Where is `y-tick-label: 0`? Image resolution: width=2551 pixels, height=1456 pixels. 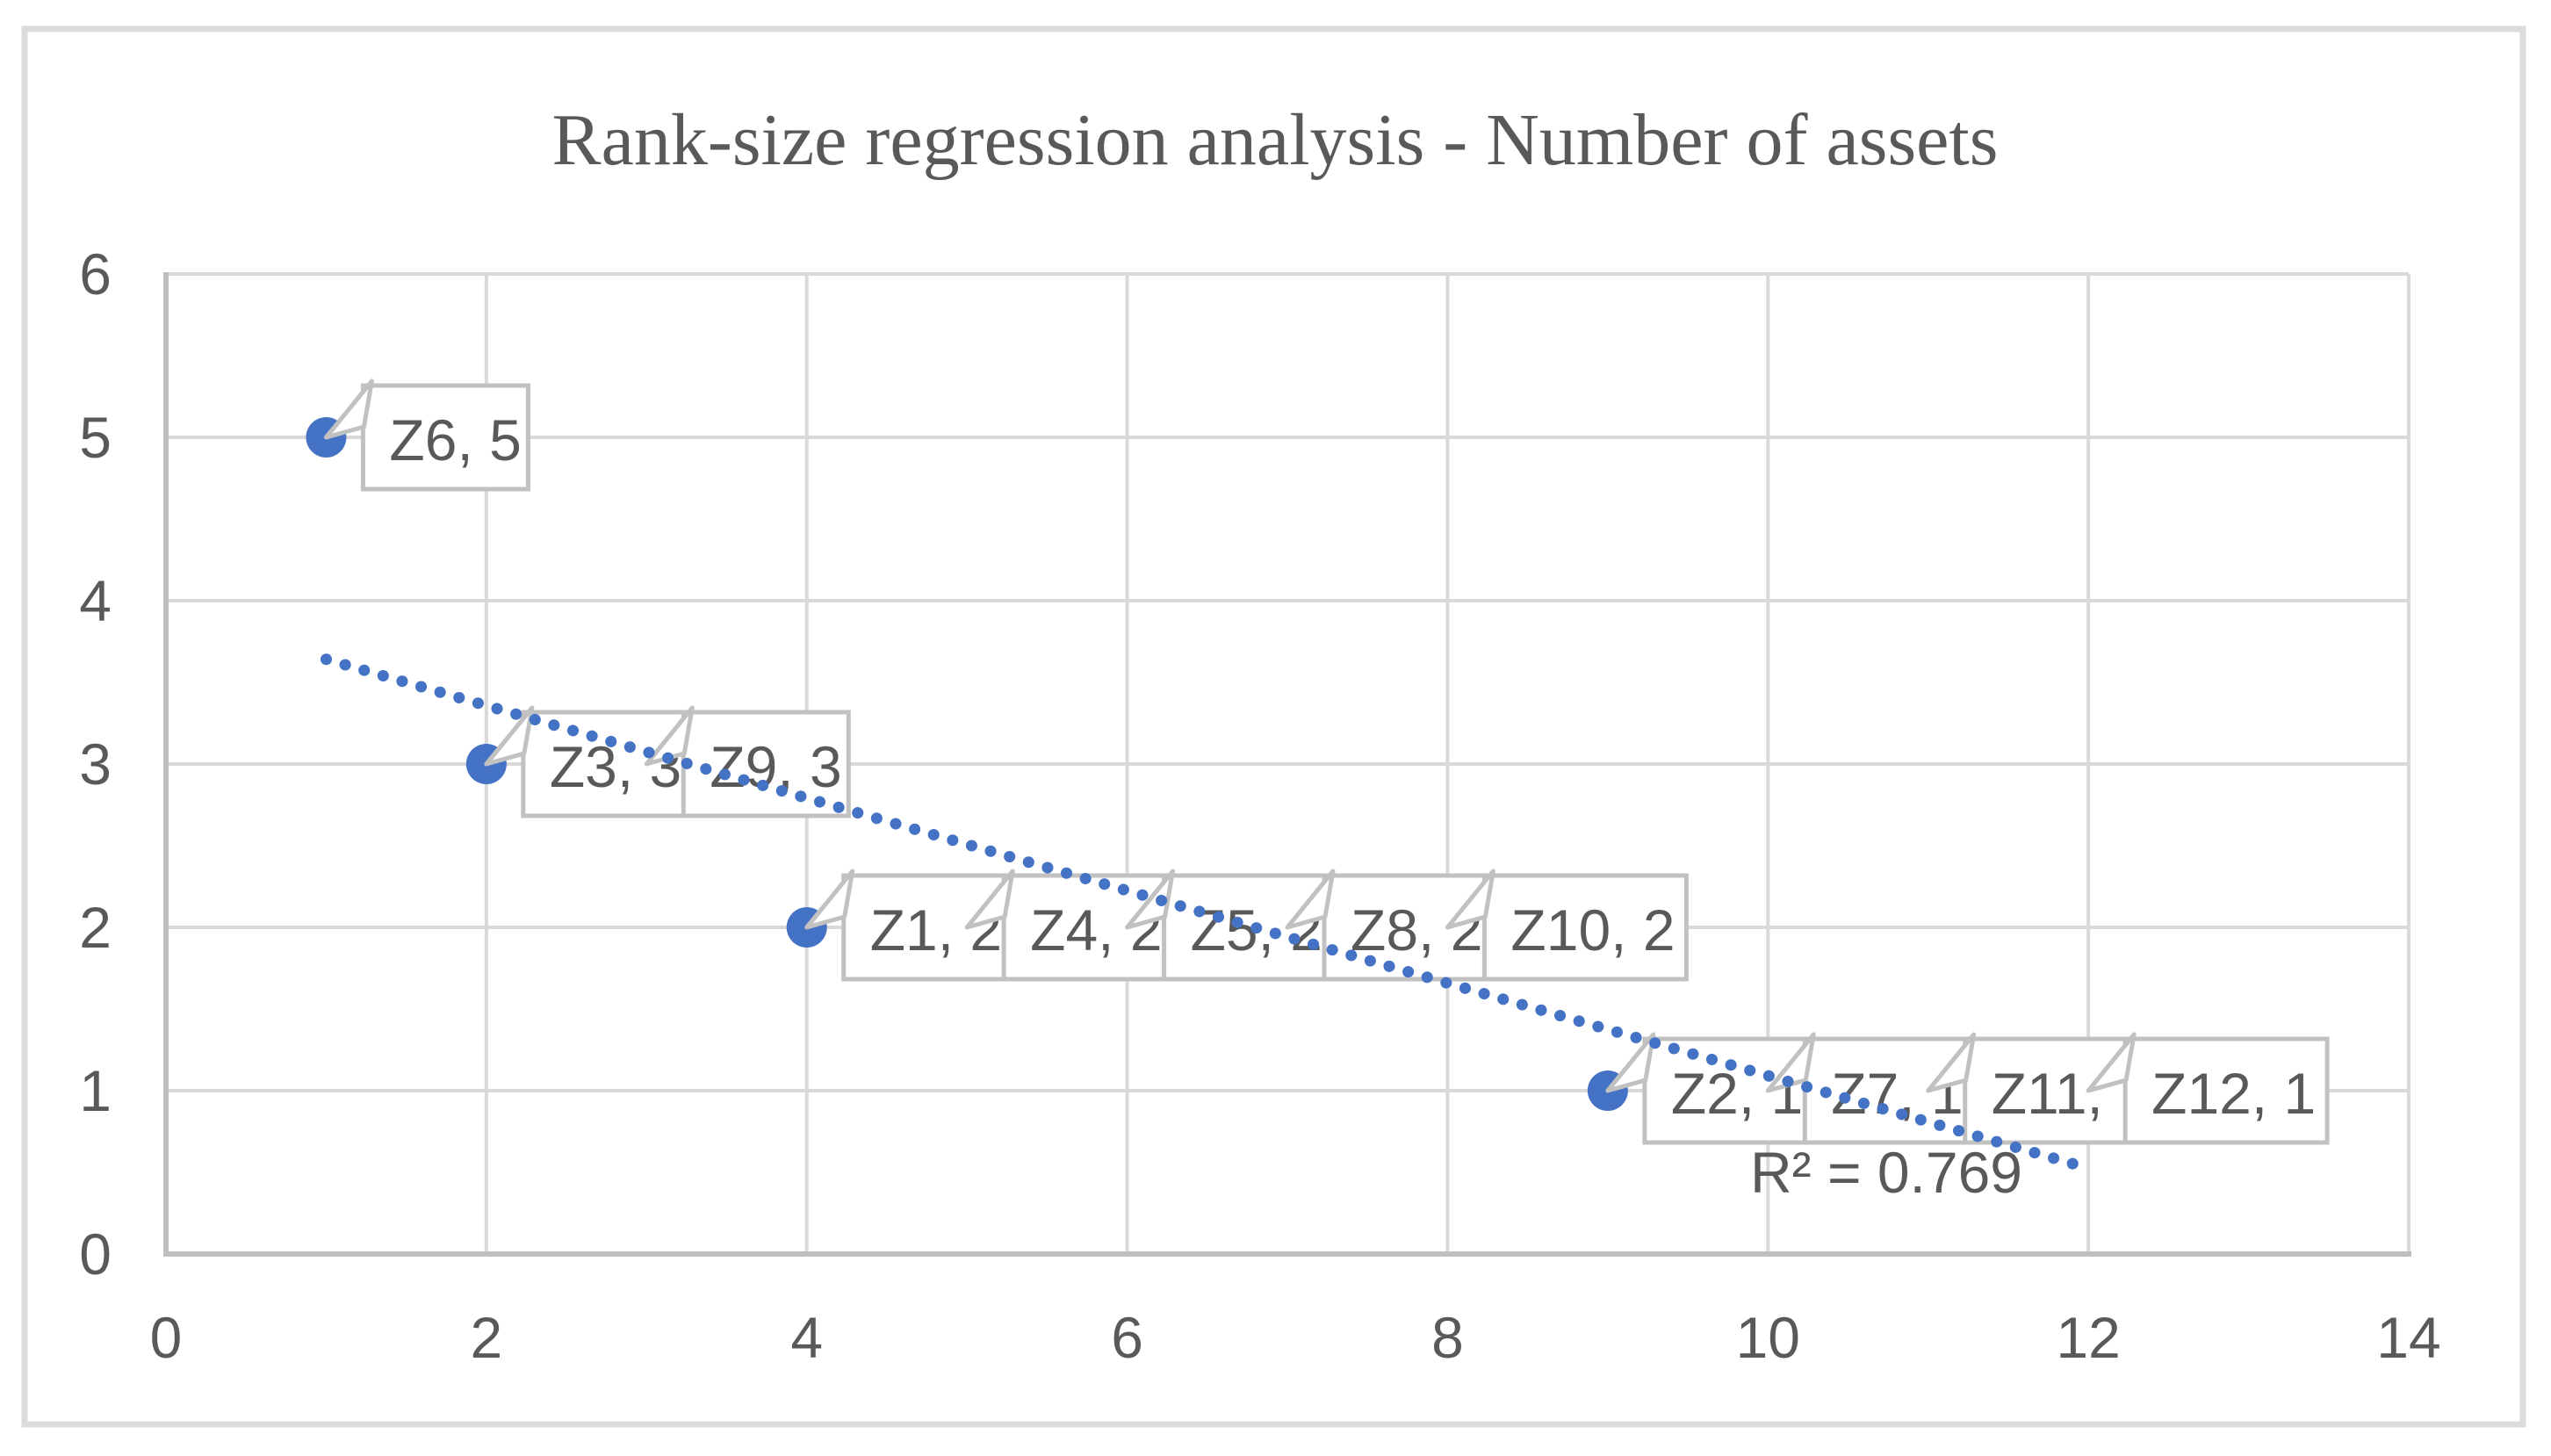 y-tick-label: 0 is located at coordinates (95, 1254).